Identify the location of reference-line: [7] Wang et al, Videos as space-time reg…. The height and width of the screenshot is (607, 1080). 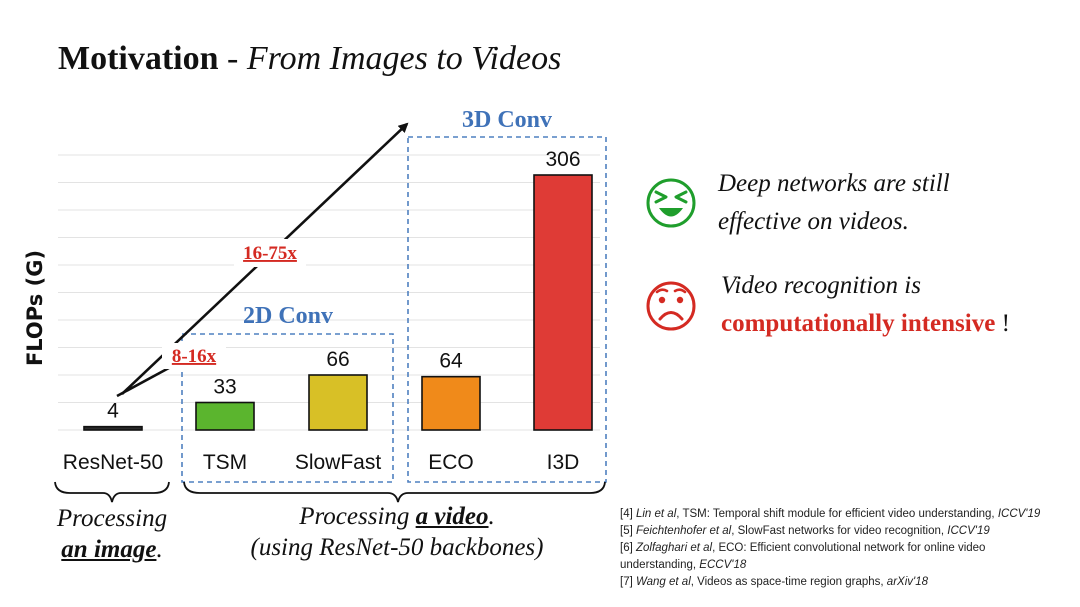
(830, 582).